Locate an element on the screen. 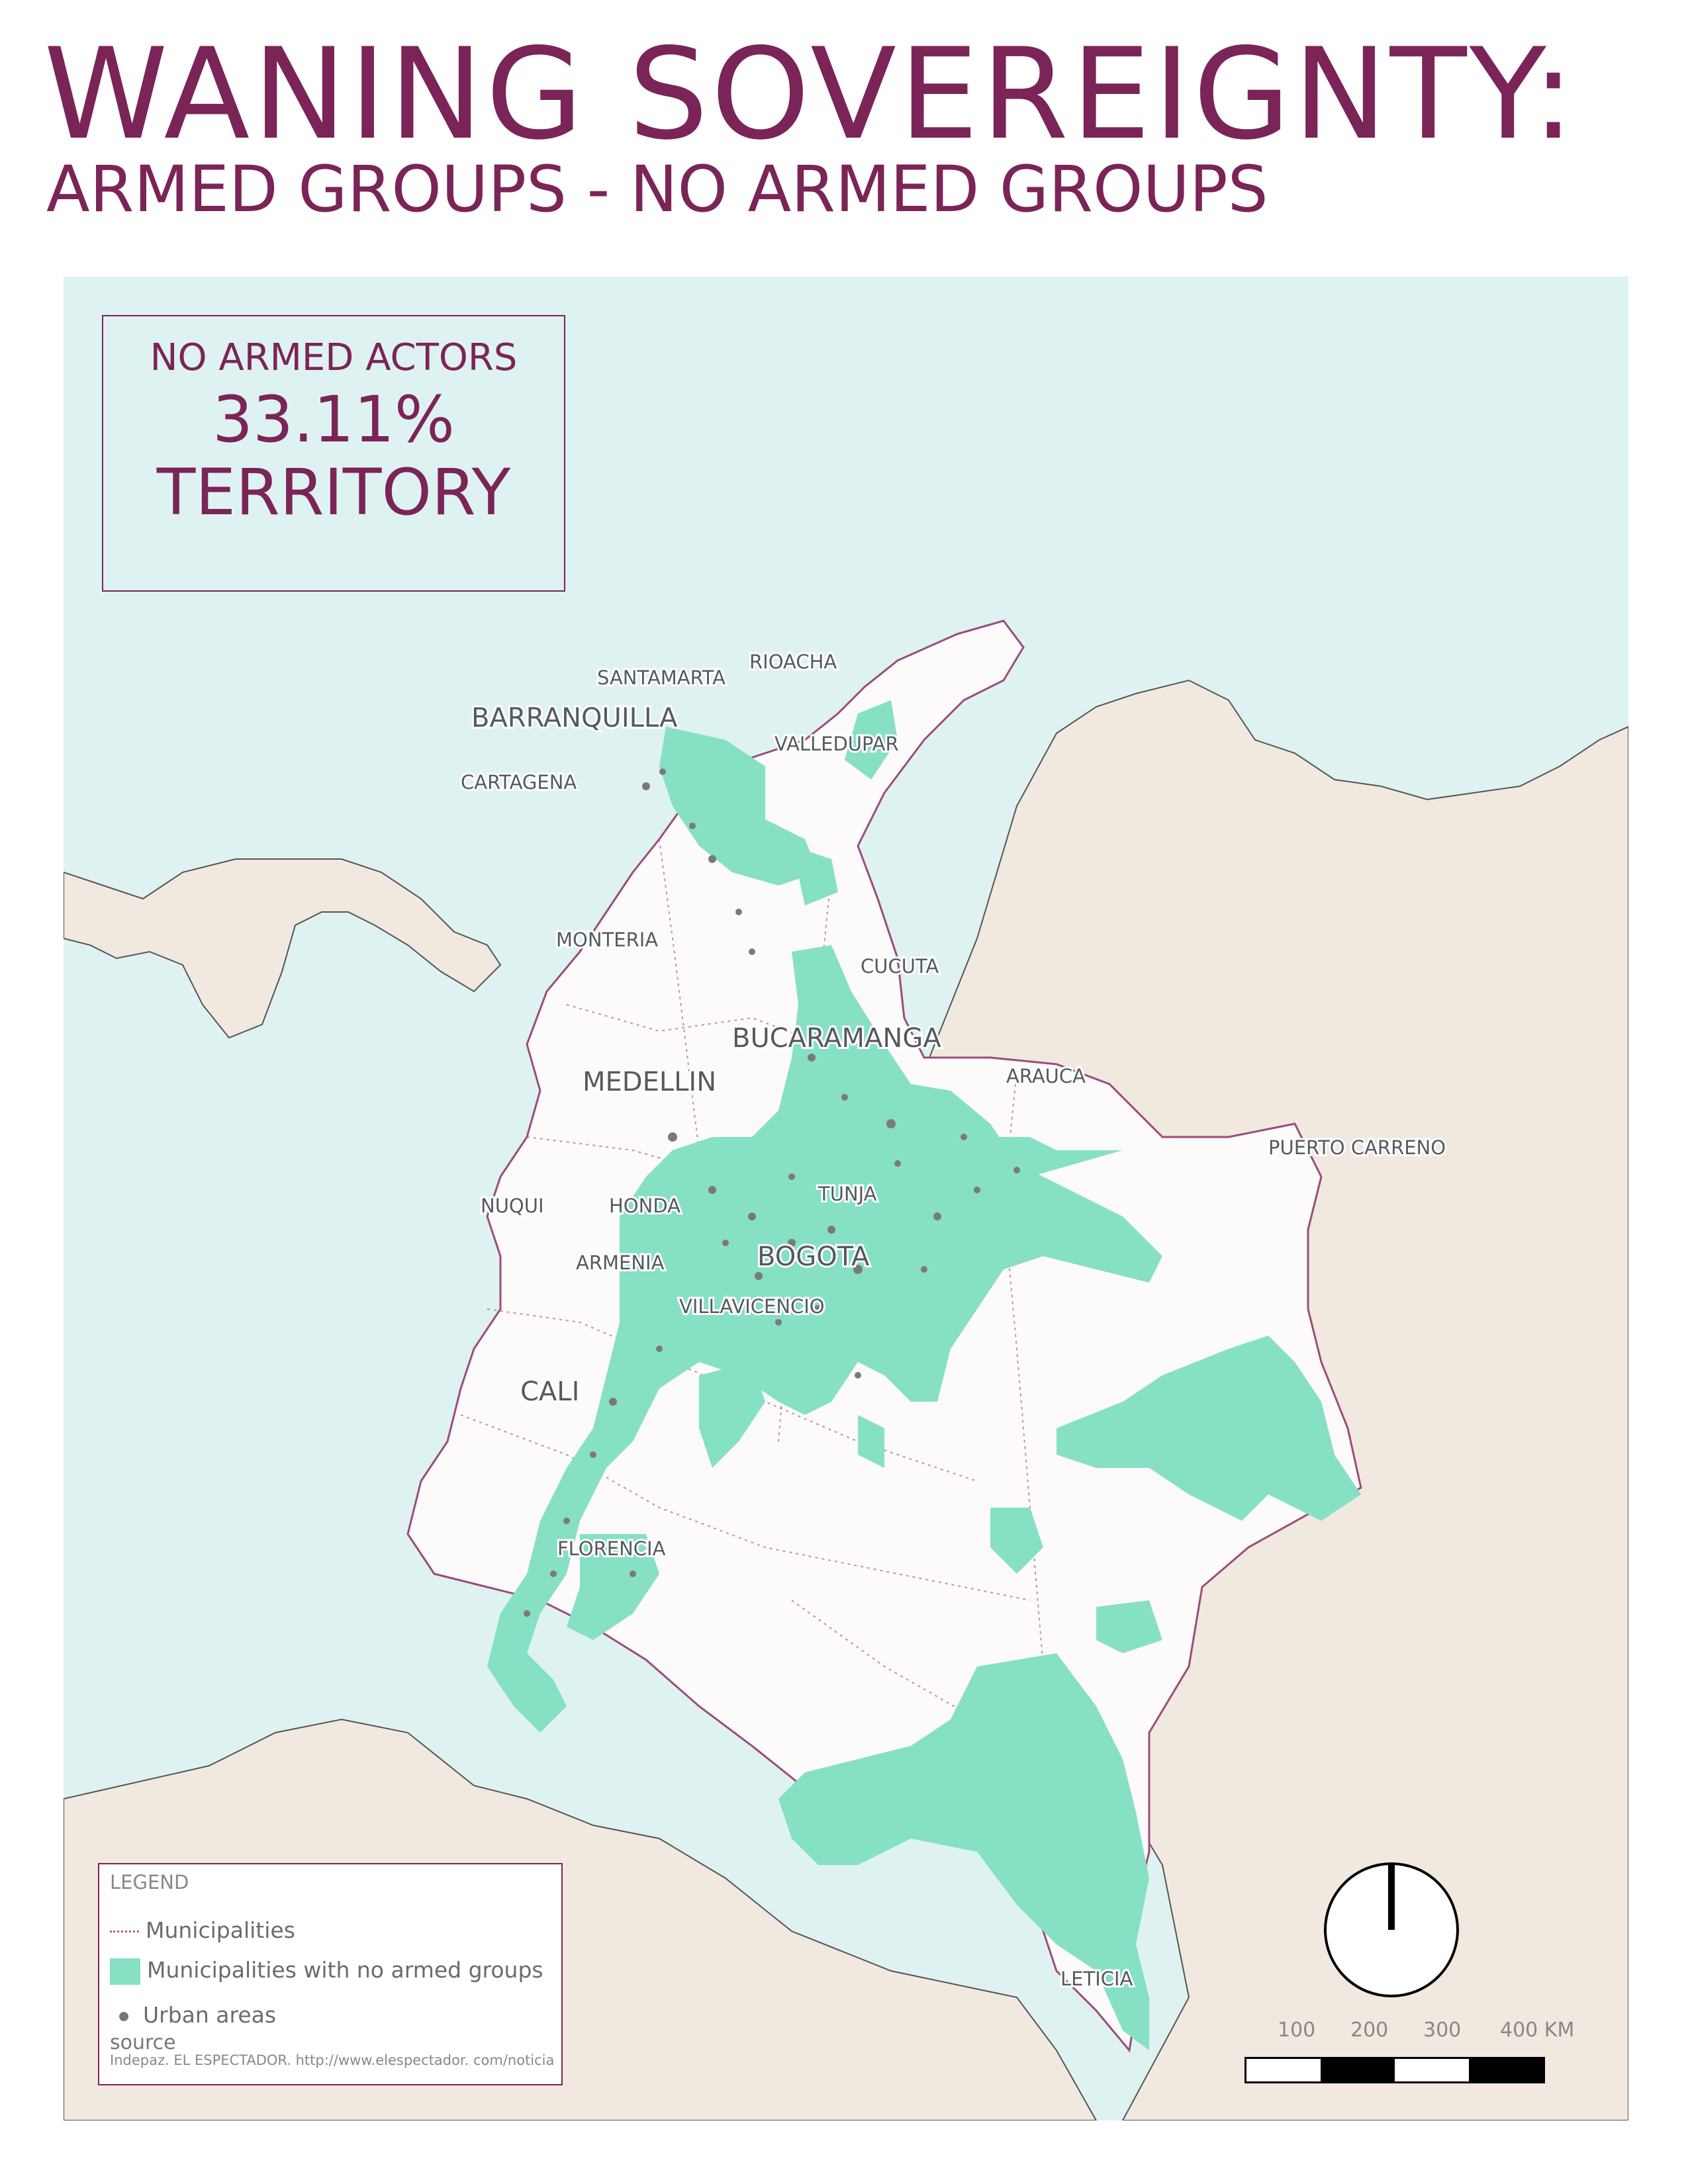  scale-bar-segments is located at coordinates (1394, 2070).